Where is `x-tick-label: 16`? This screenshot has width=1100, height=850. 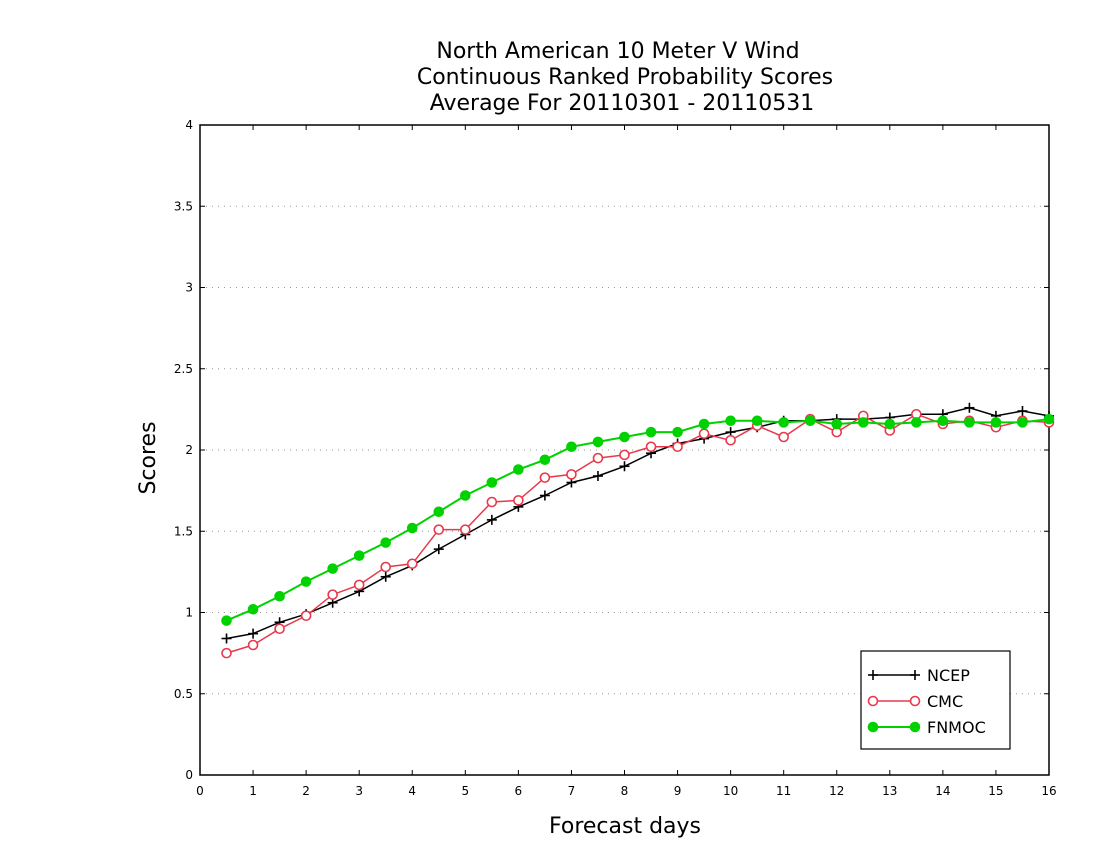
x-tick-label: 16 is located at coordinates (1048, 791).